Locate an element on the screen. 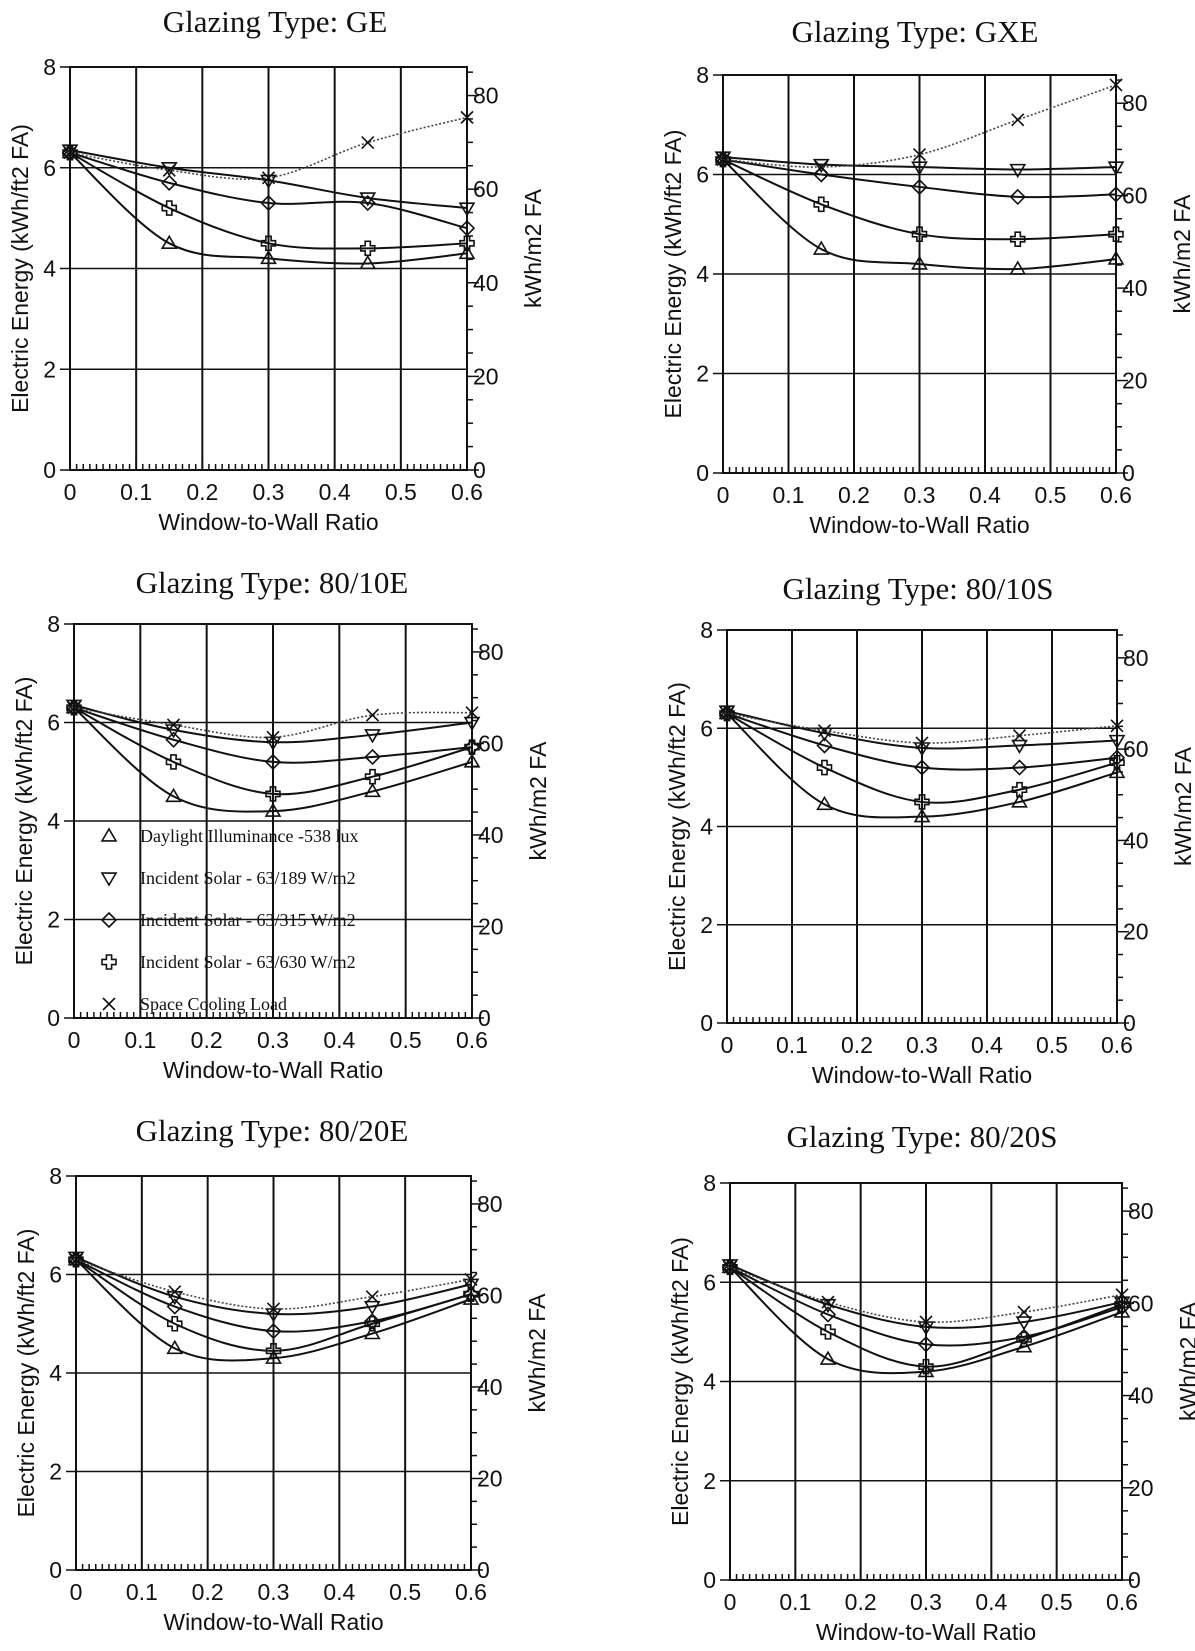 This screenshot has height=1651, width=1195. y-tick-label: 0 is located at coordinates (49, 470).